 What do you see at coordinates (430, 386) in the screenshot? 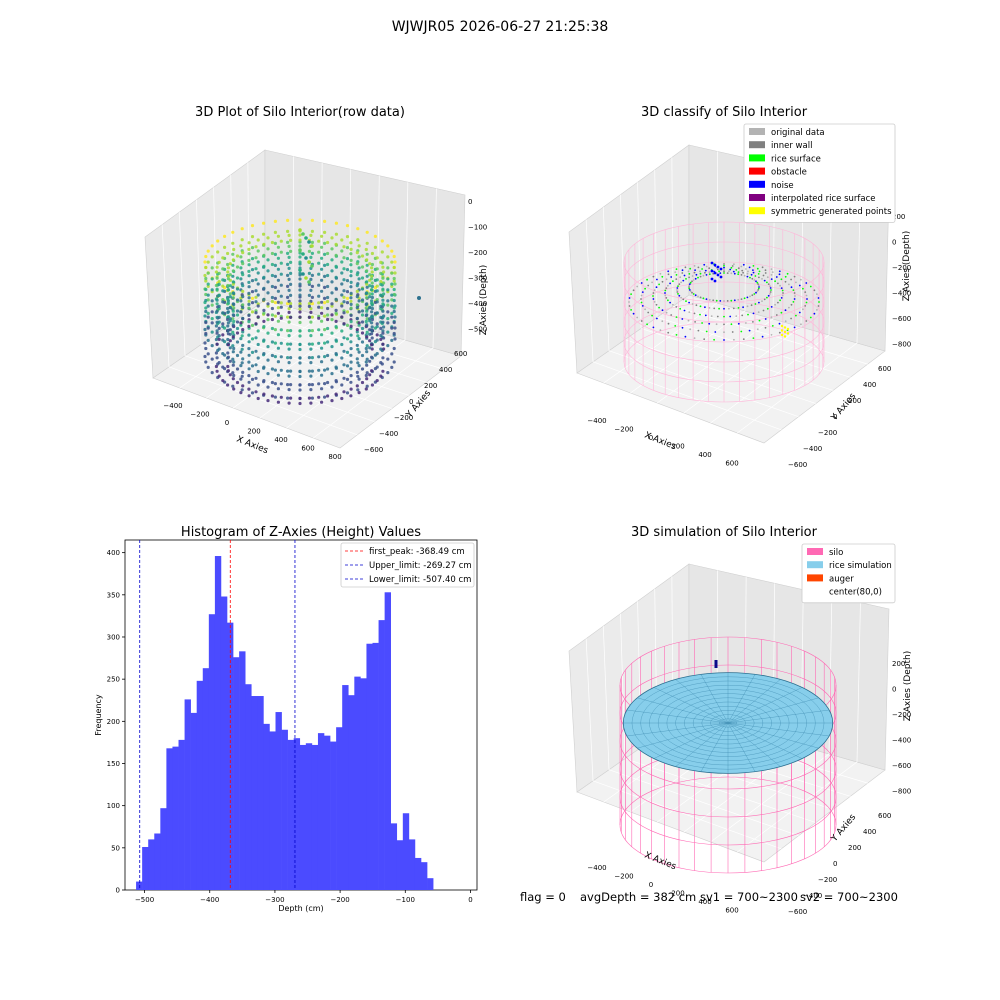
I see `y-tick-label: 200` at bounding box center [430, 386].